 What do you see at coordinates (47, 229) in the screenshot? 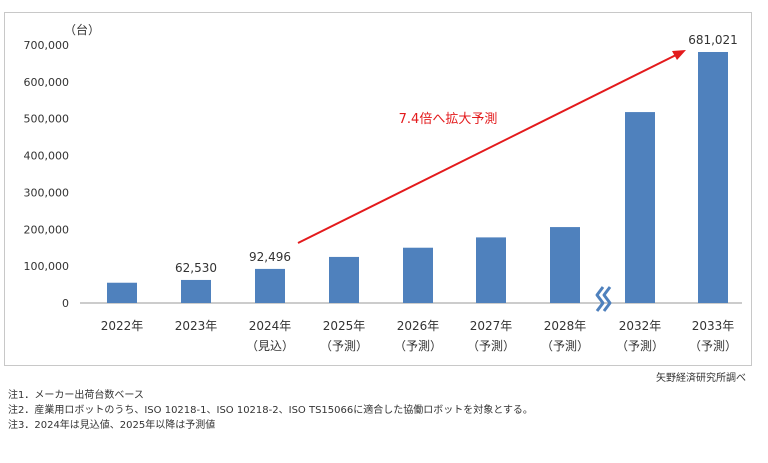
I see `y-tick-label: 200,000` at bounding box center [47, 229].